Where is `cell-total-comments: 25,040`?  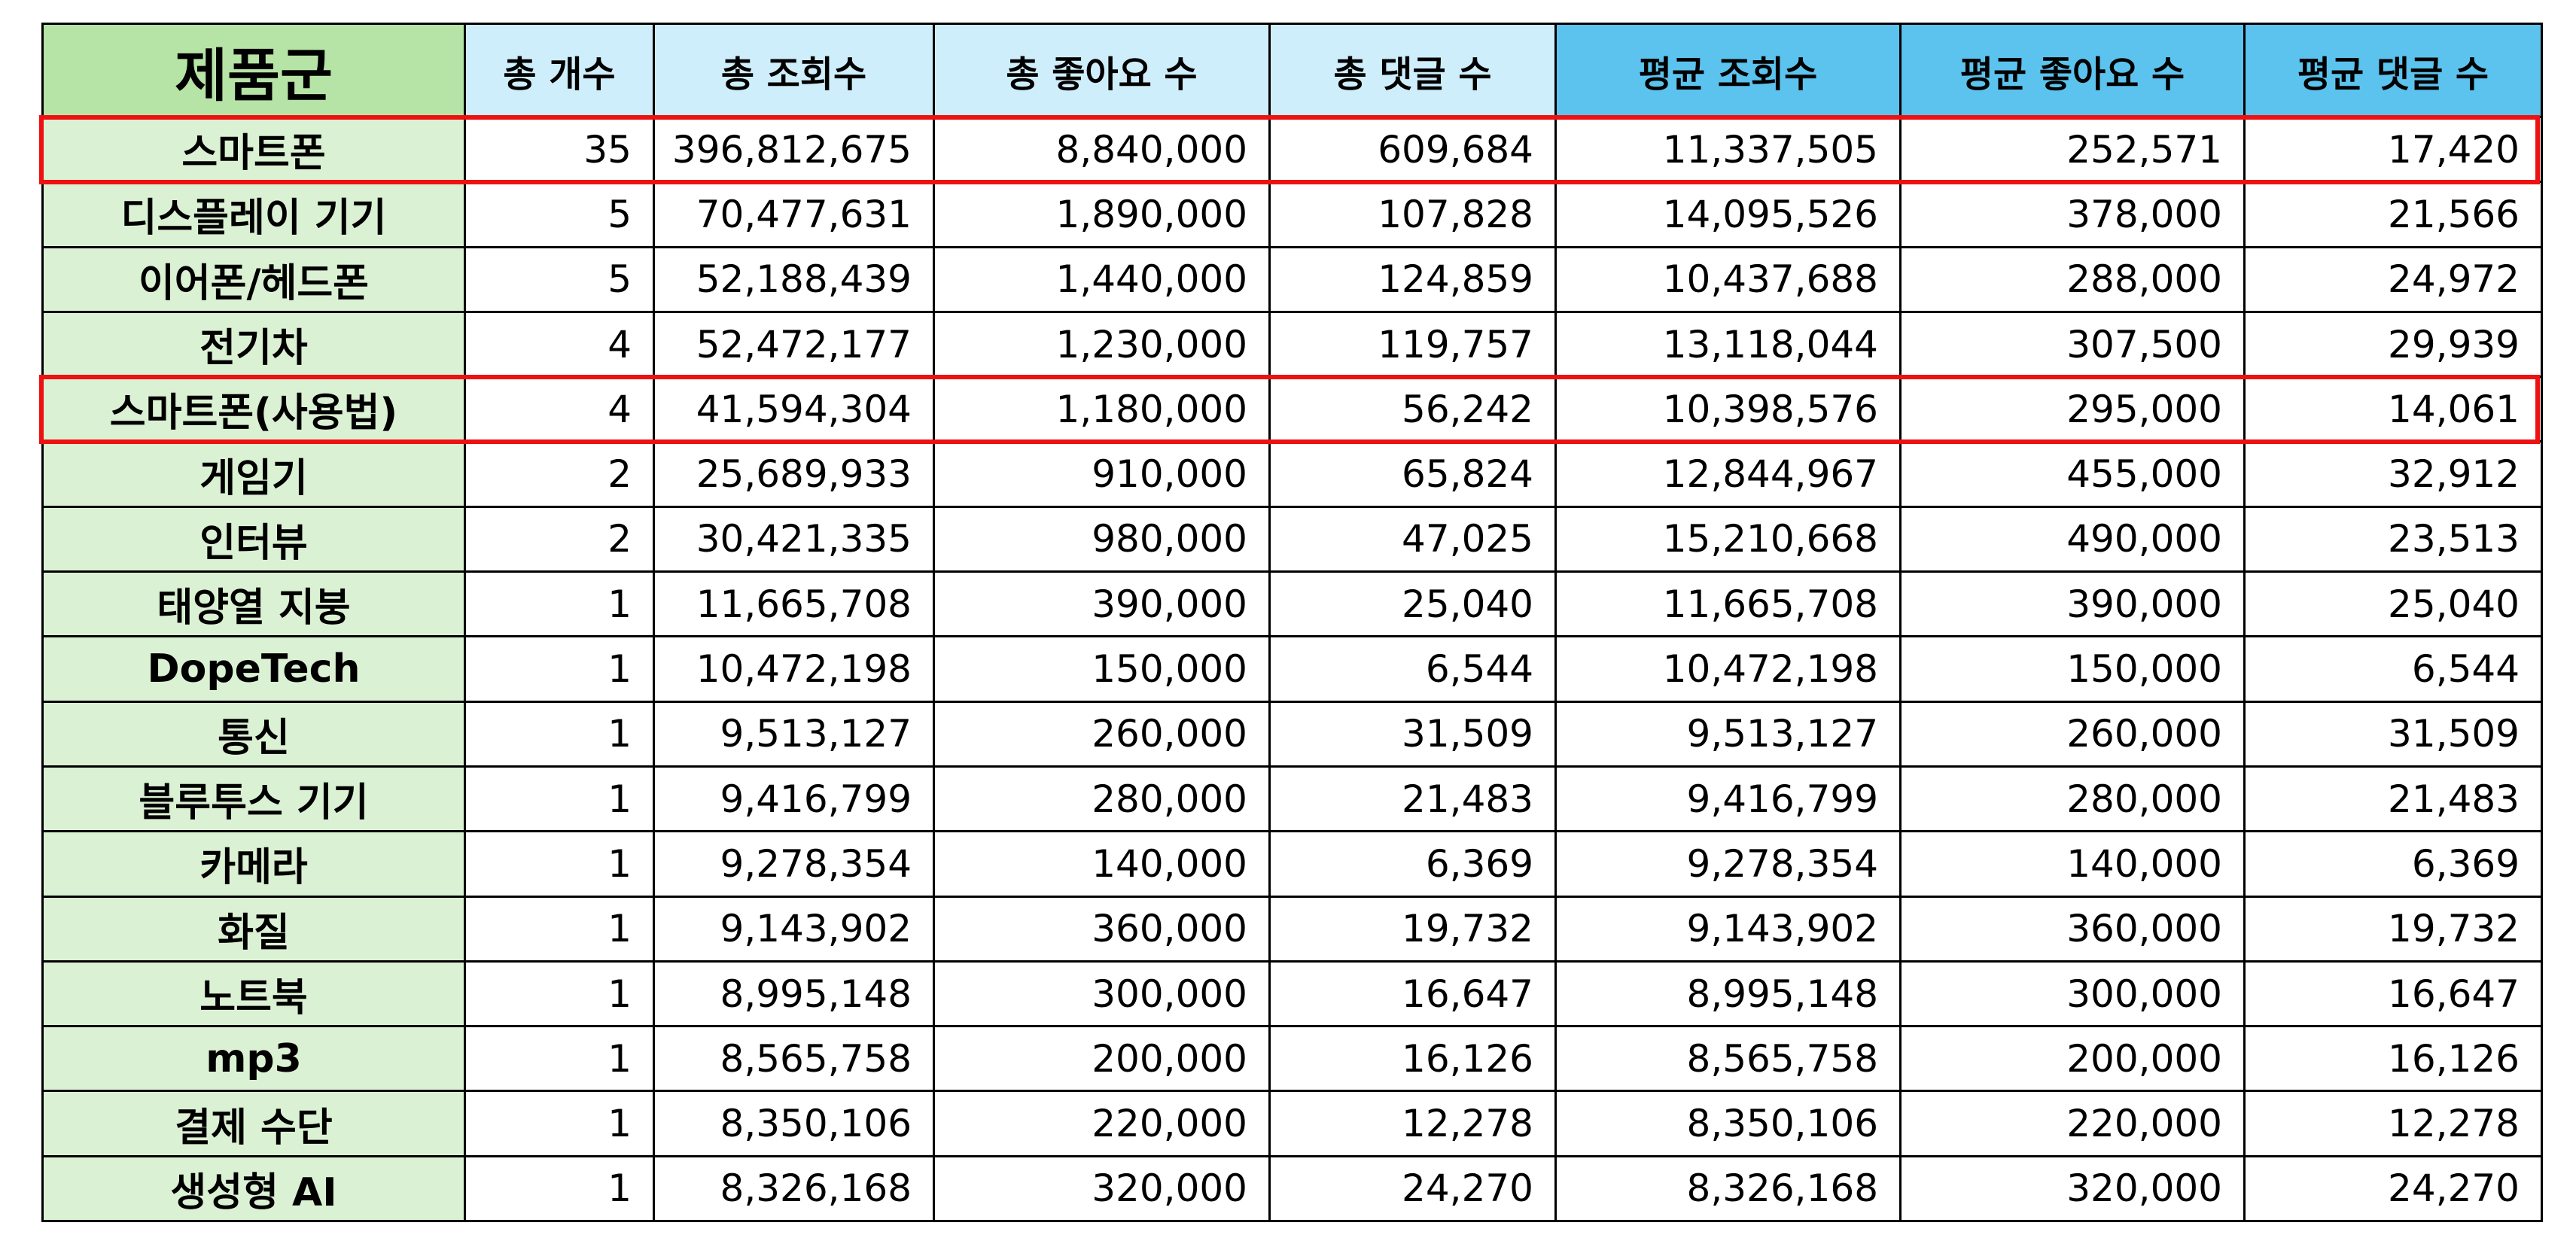
cell-total-comments: 25,040 is located at coordinates (1413, 604).